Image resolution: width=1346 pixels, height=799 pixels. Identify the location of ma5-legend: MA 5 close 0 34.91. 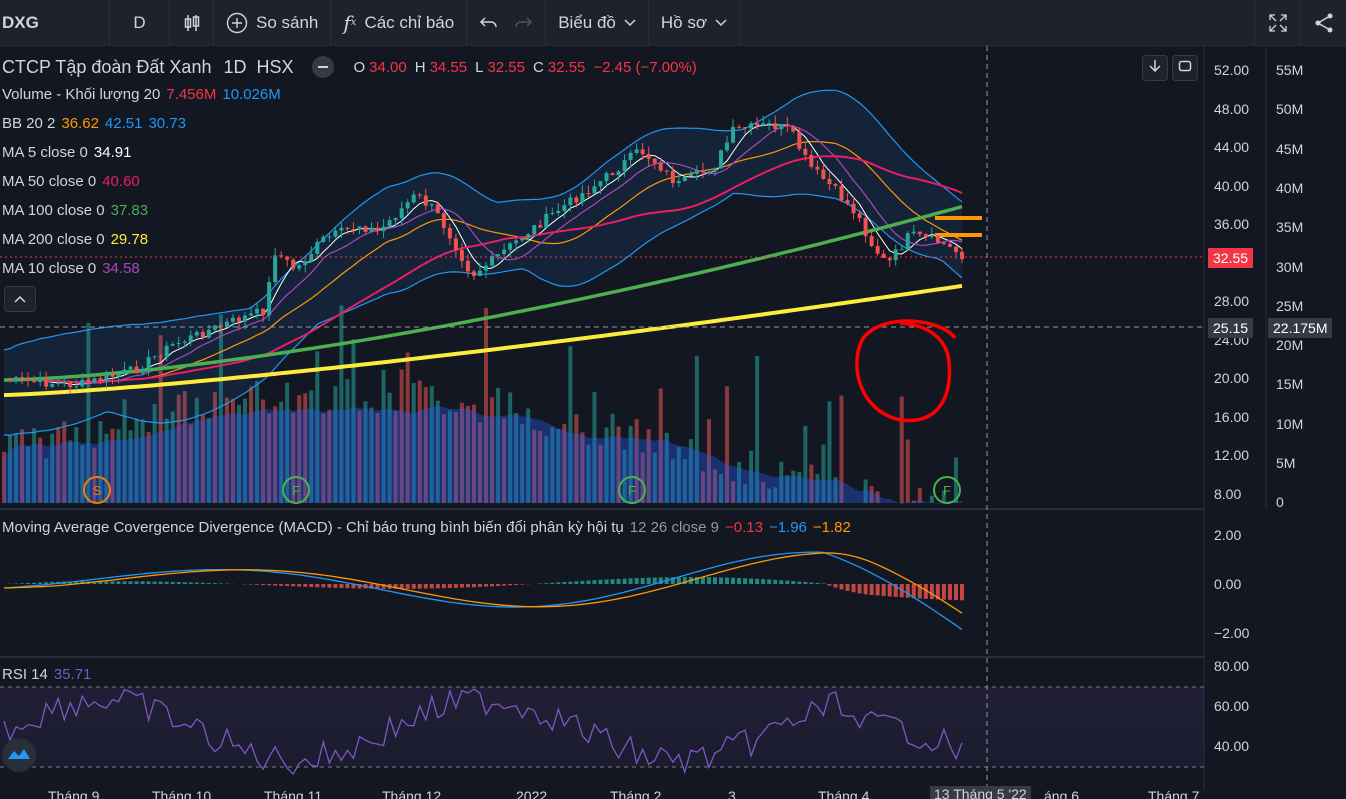
(66, 152).